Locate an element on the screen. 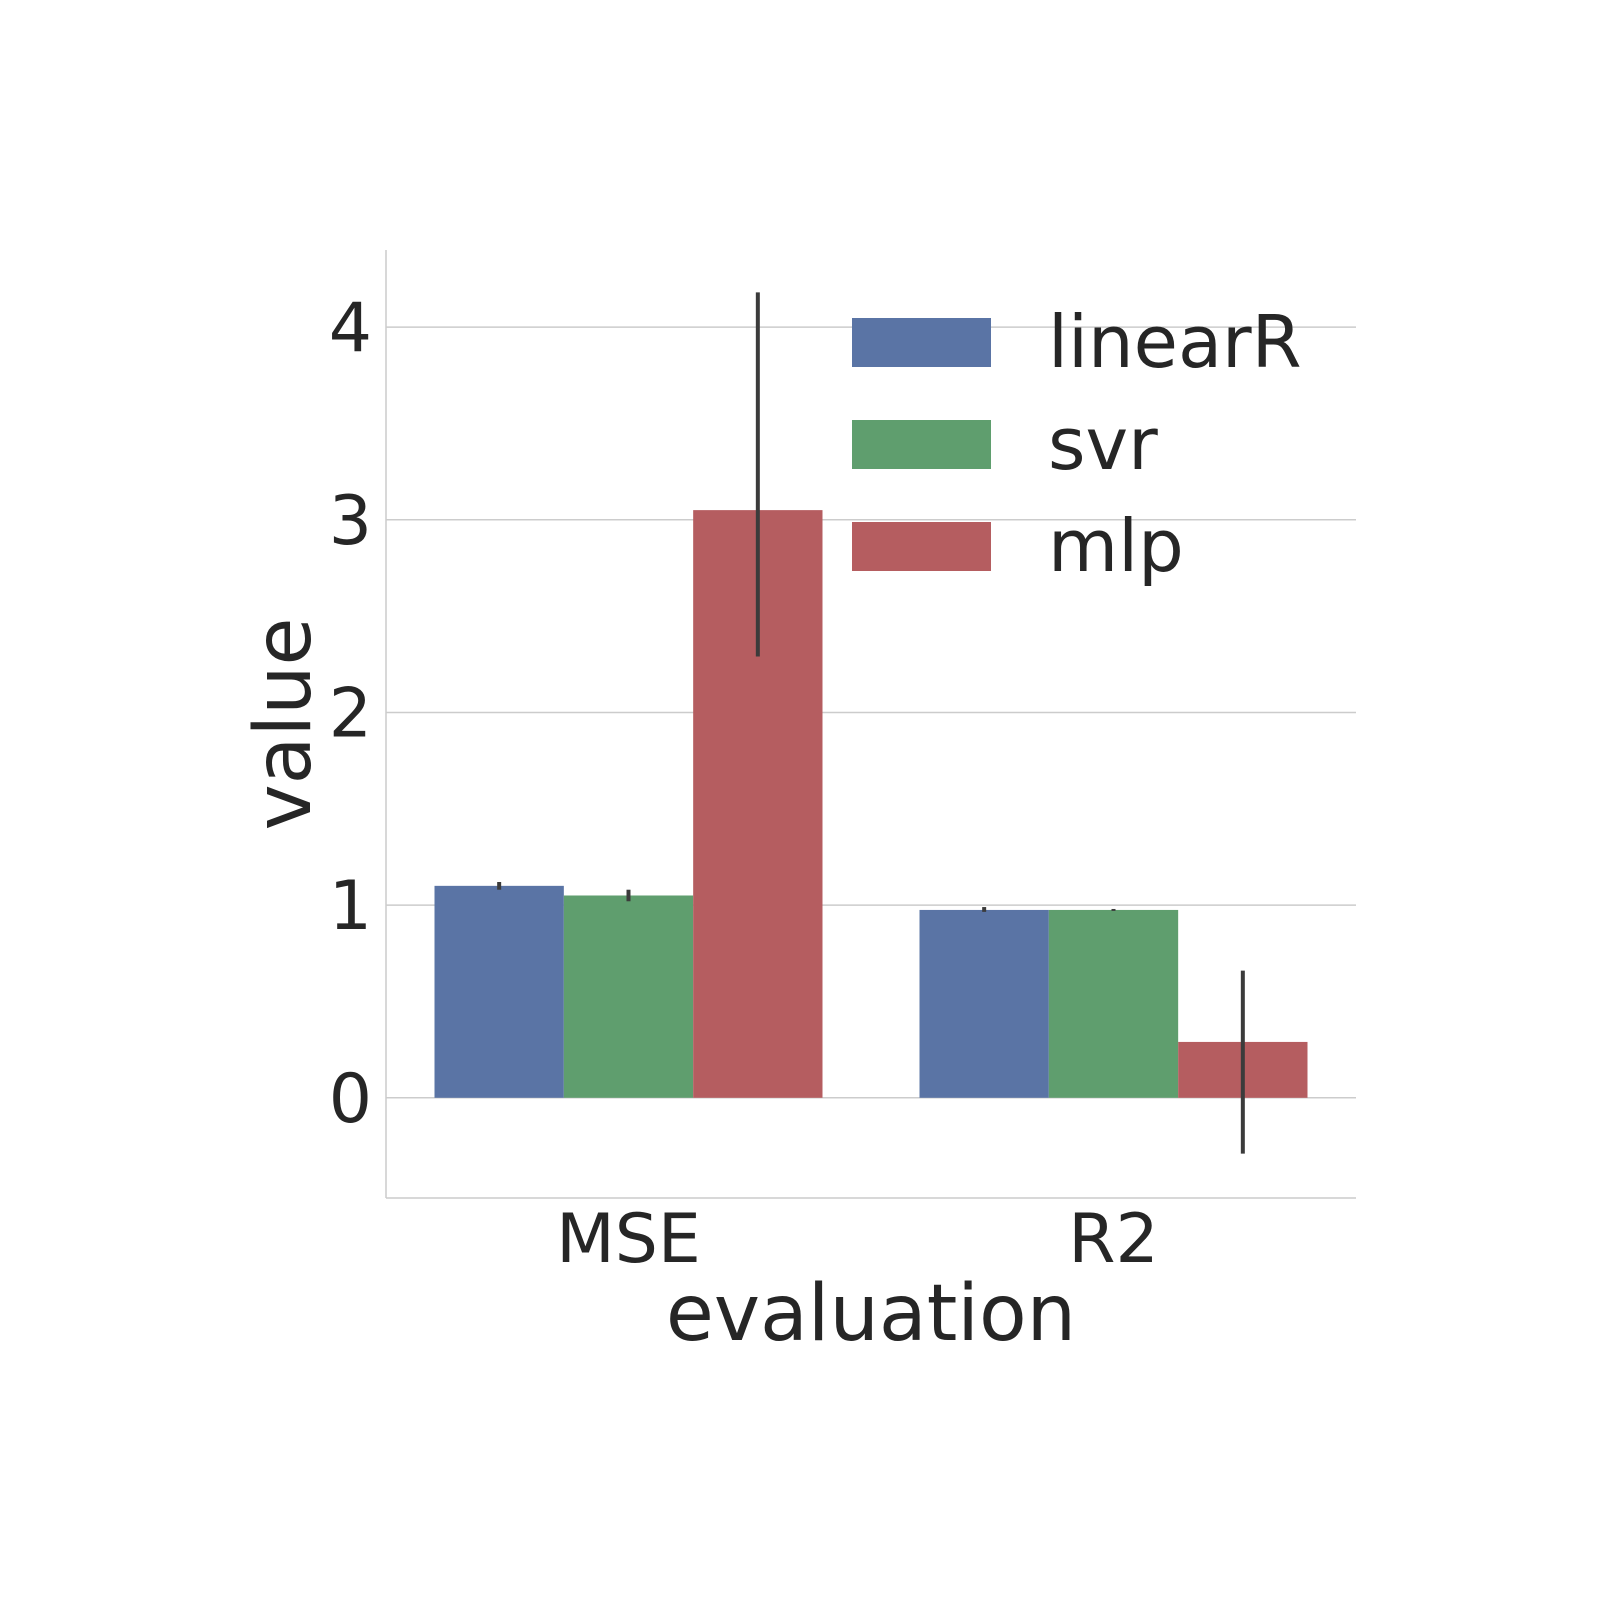 The width and height of the screenshot is (1600, 1600). y-tick-label: 3 is located at coordinates (350, 521).